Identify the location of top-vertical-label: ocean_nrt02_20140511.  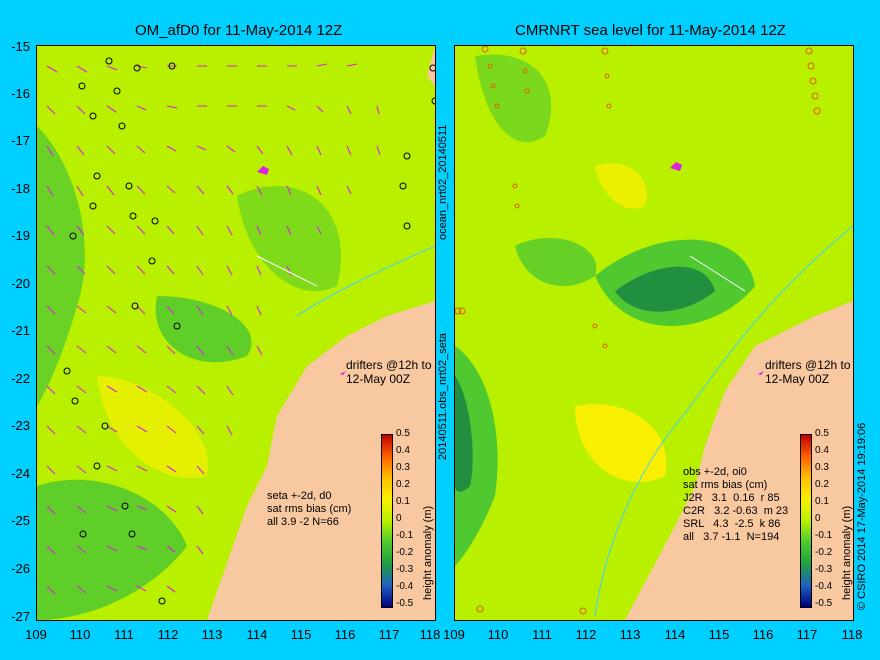
(443, 182).